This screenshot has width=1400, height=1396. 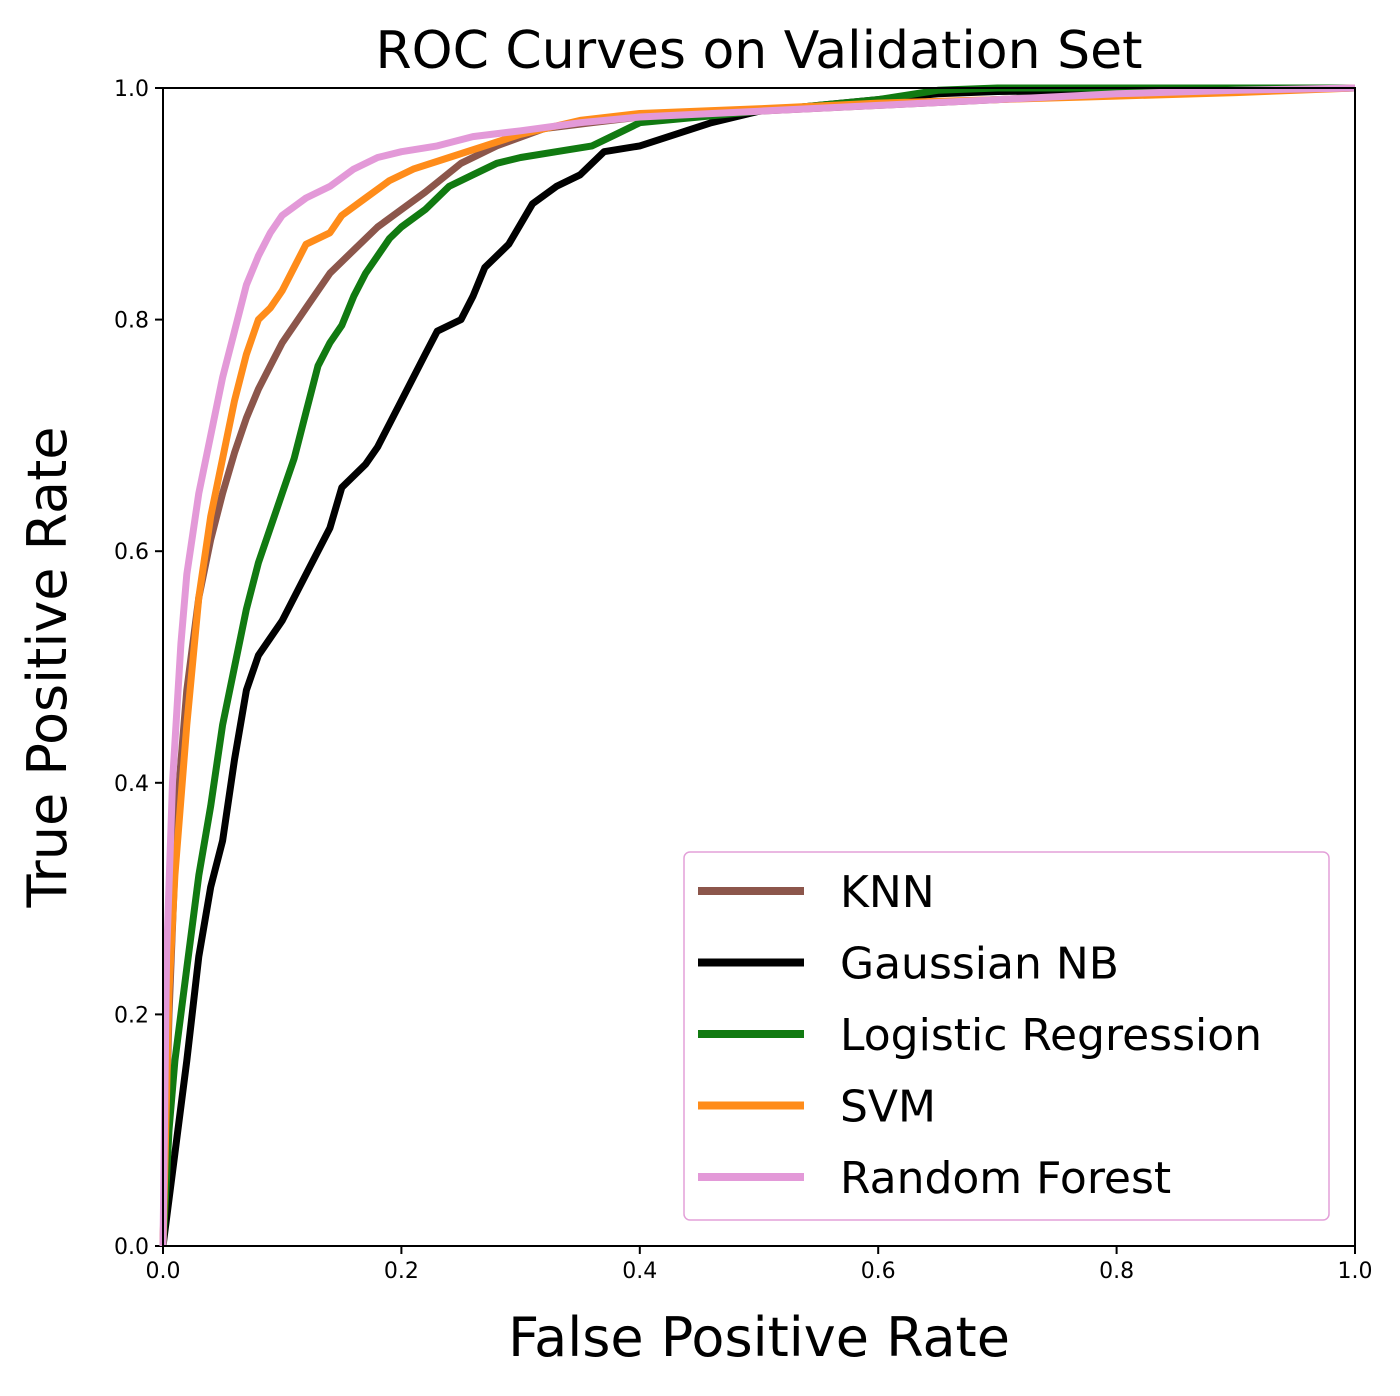 I want to click on legend-label: Gaussian NB, so click(x=979, y=964).